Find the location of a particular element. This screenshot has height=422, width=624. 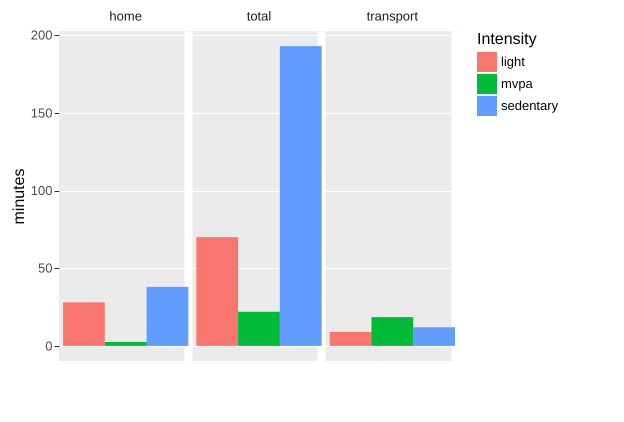

legend-label: mvpa is located at coordinates (517, 83).